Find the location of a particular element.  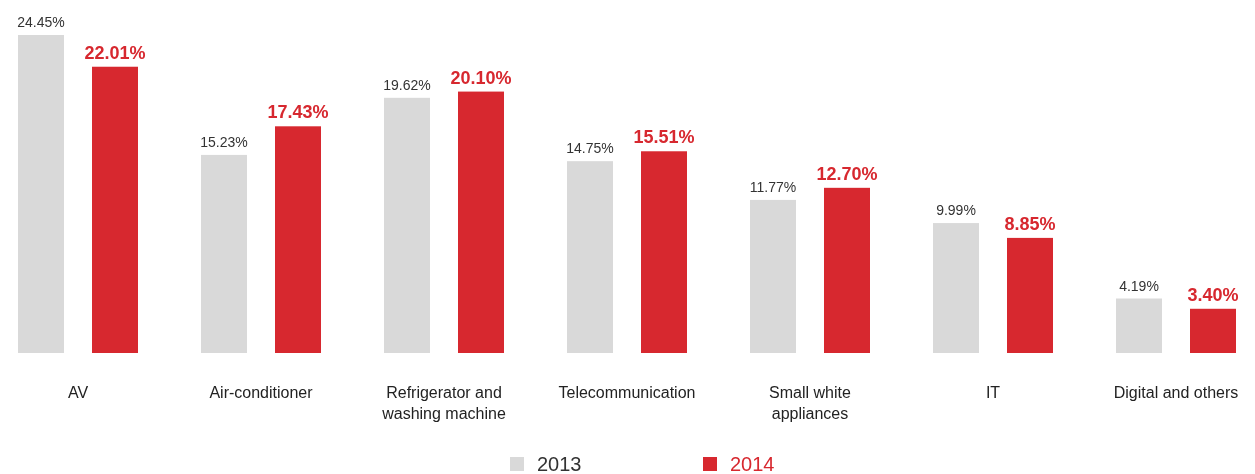

data-label: 8.85% is located at coordinates (1030, 223).